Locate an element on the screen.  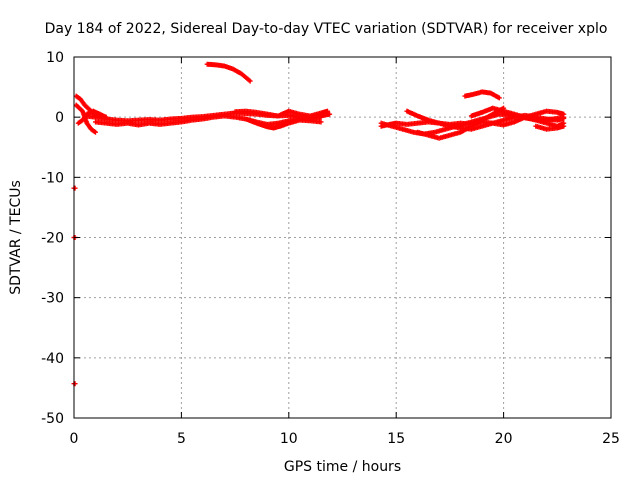
y-tick-label: -20 is located at coordinates (52, 239).